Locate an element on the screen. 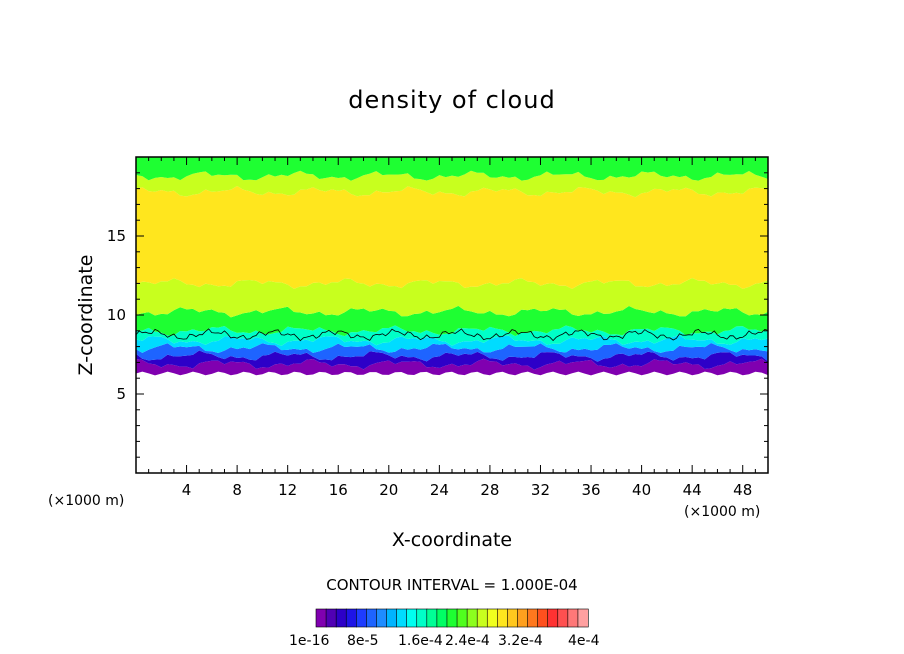 The height and width of the screenshot is (654, 904). colorbar-label: 1.6e-4 is located at coordinates (420, 641).